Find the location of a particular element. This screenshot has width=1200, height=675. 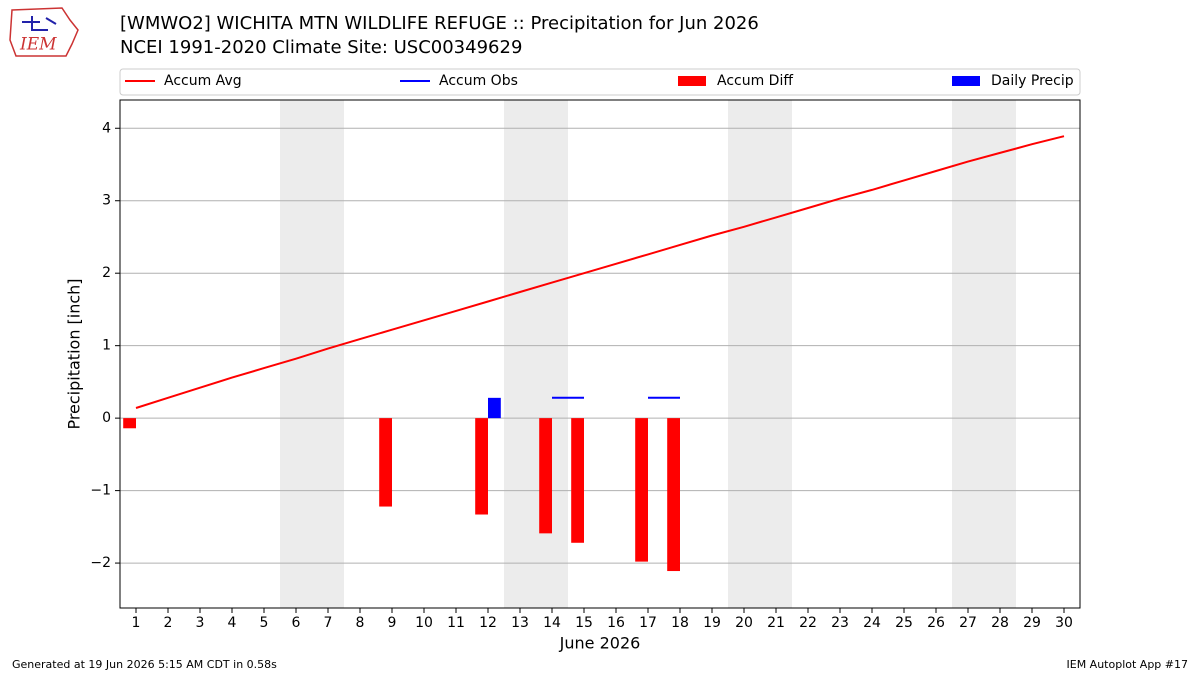

logo-outline is located at coordinates (44, 32).